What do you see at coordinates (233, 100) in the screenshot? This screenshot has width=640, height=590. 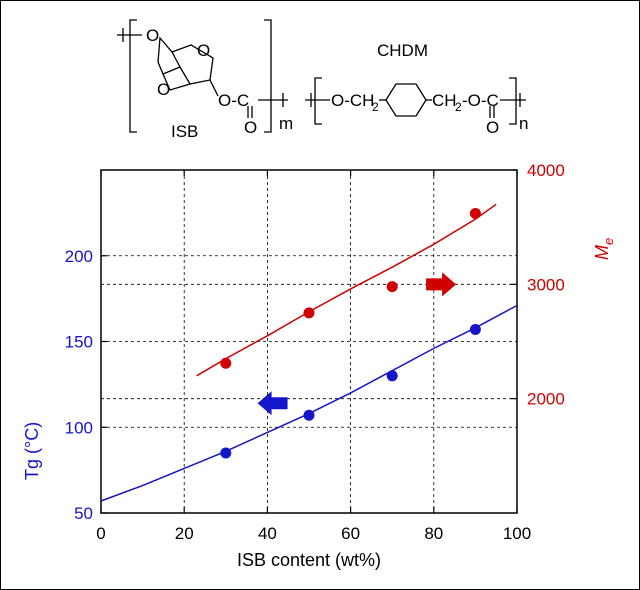 I see `isb-ester-text: O-C` at bounding box center [233, 100].